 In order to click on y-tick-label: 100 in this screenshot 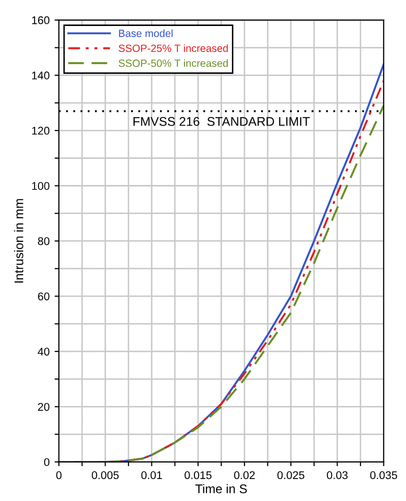, I will do `click(41, 186)`.